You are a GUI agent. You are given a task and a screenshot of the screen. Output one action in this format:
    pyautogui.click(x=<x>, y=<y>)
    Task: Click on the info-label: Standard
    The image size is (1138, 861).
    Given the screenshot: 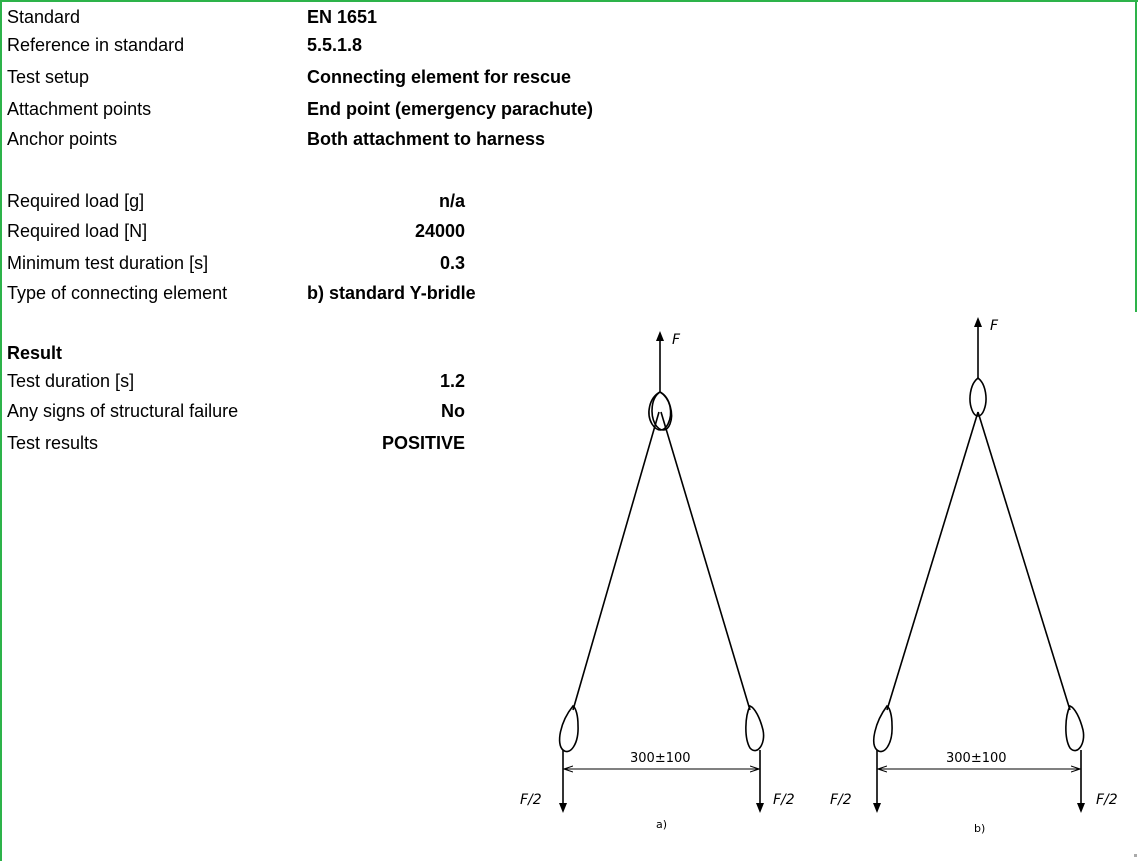 What is the action you would take?
    pyautogui.click(x=44, y=17)
    